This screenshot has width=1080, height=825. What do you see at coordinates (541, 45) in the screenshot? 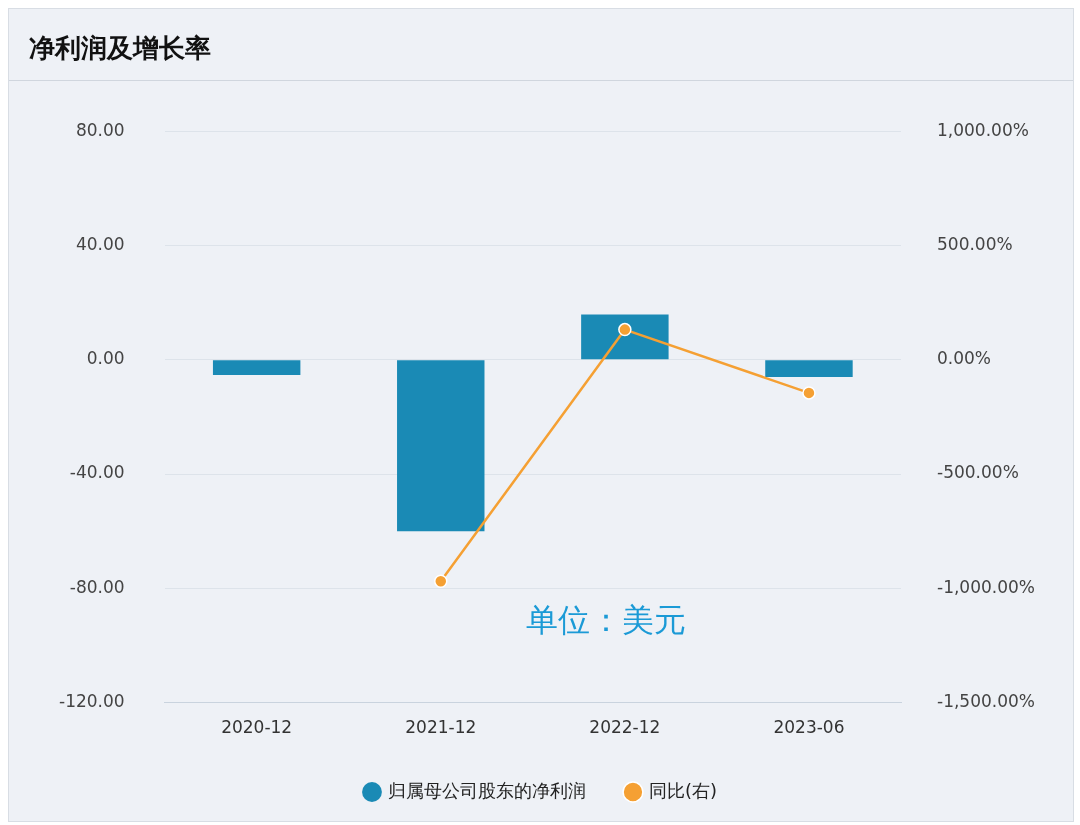
I see `chart-title: 净利润及增长率` at bounding box center [541, 45].